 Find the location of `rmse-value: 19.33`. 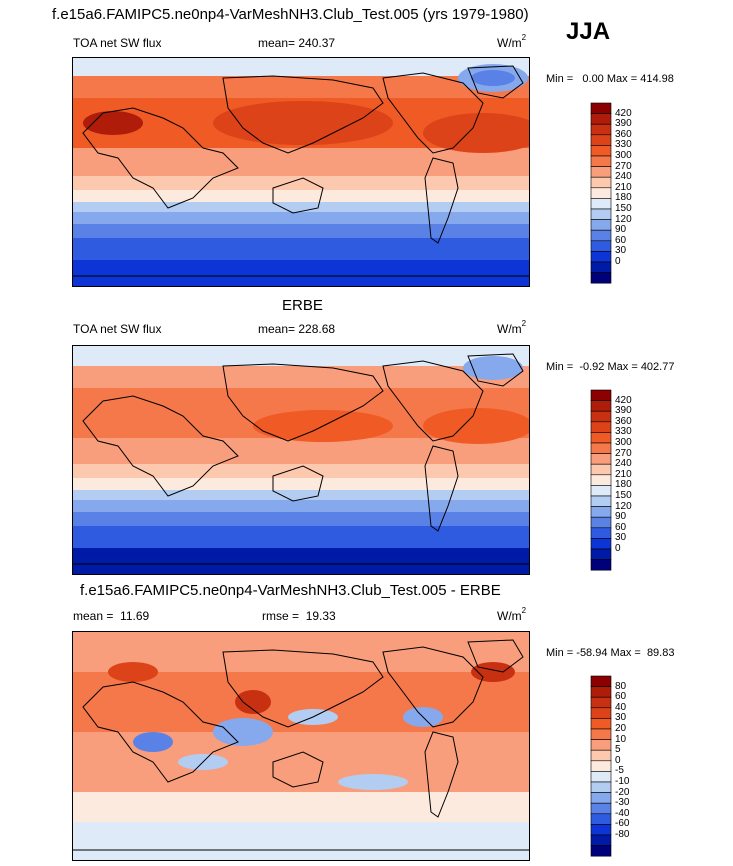

rmse-value: 19.33 is located at coordinates (320, 616).